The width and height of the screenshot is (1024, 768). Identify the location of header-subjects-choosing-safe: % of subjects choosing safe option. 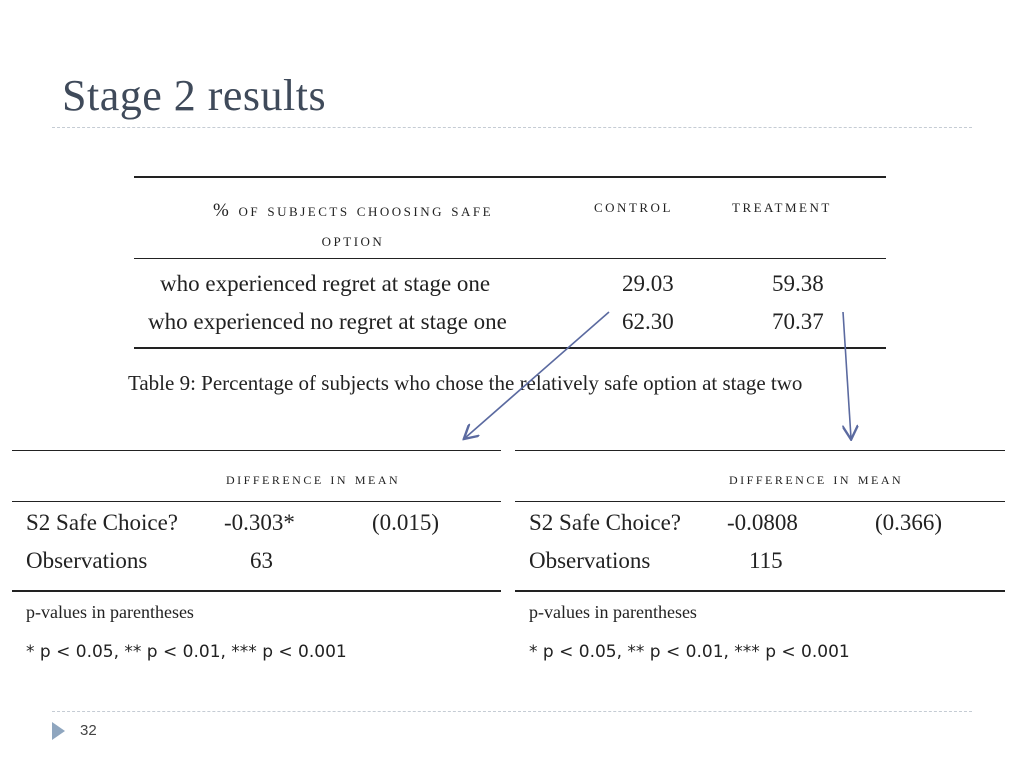
(353, 226).